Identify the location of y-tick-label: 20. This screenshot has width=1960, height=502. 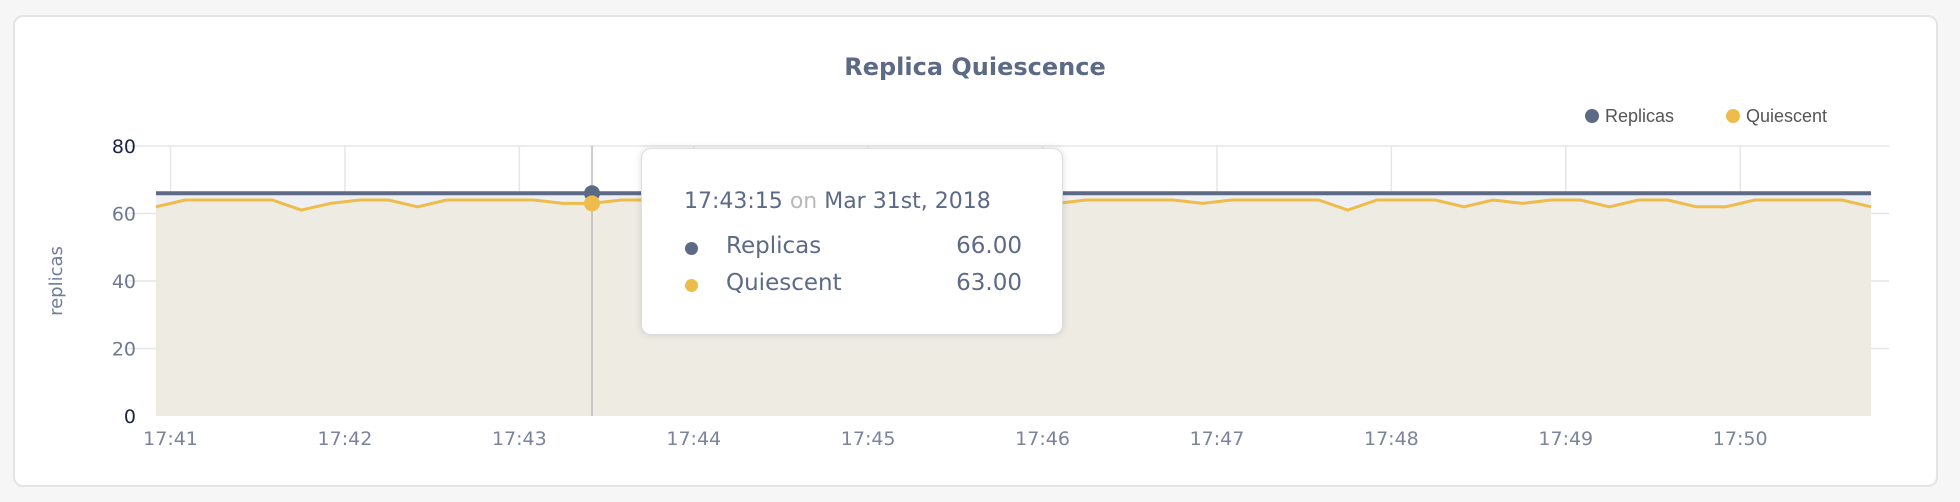
(124, 350).